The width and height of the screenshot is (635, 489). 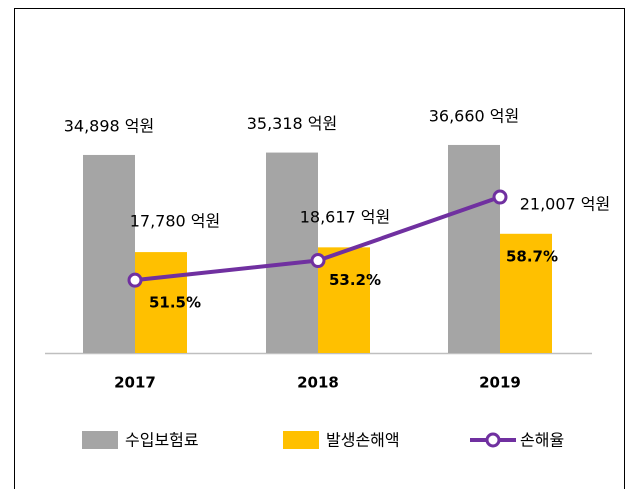 I want to click on data-label: 58.7%, so click(x=532, y=257).